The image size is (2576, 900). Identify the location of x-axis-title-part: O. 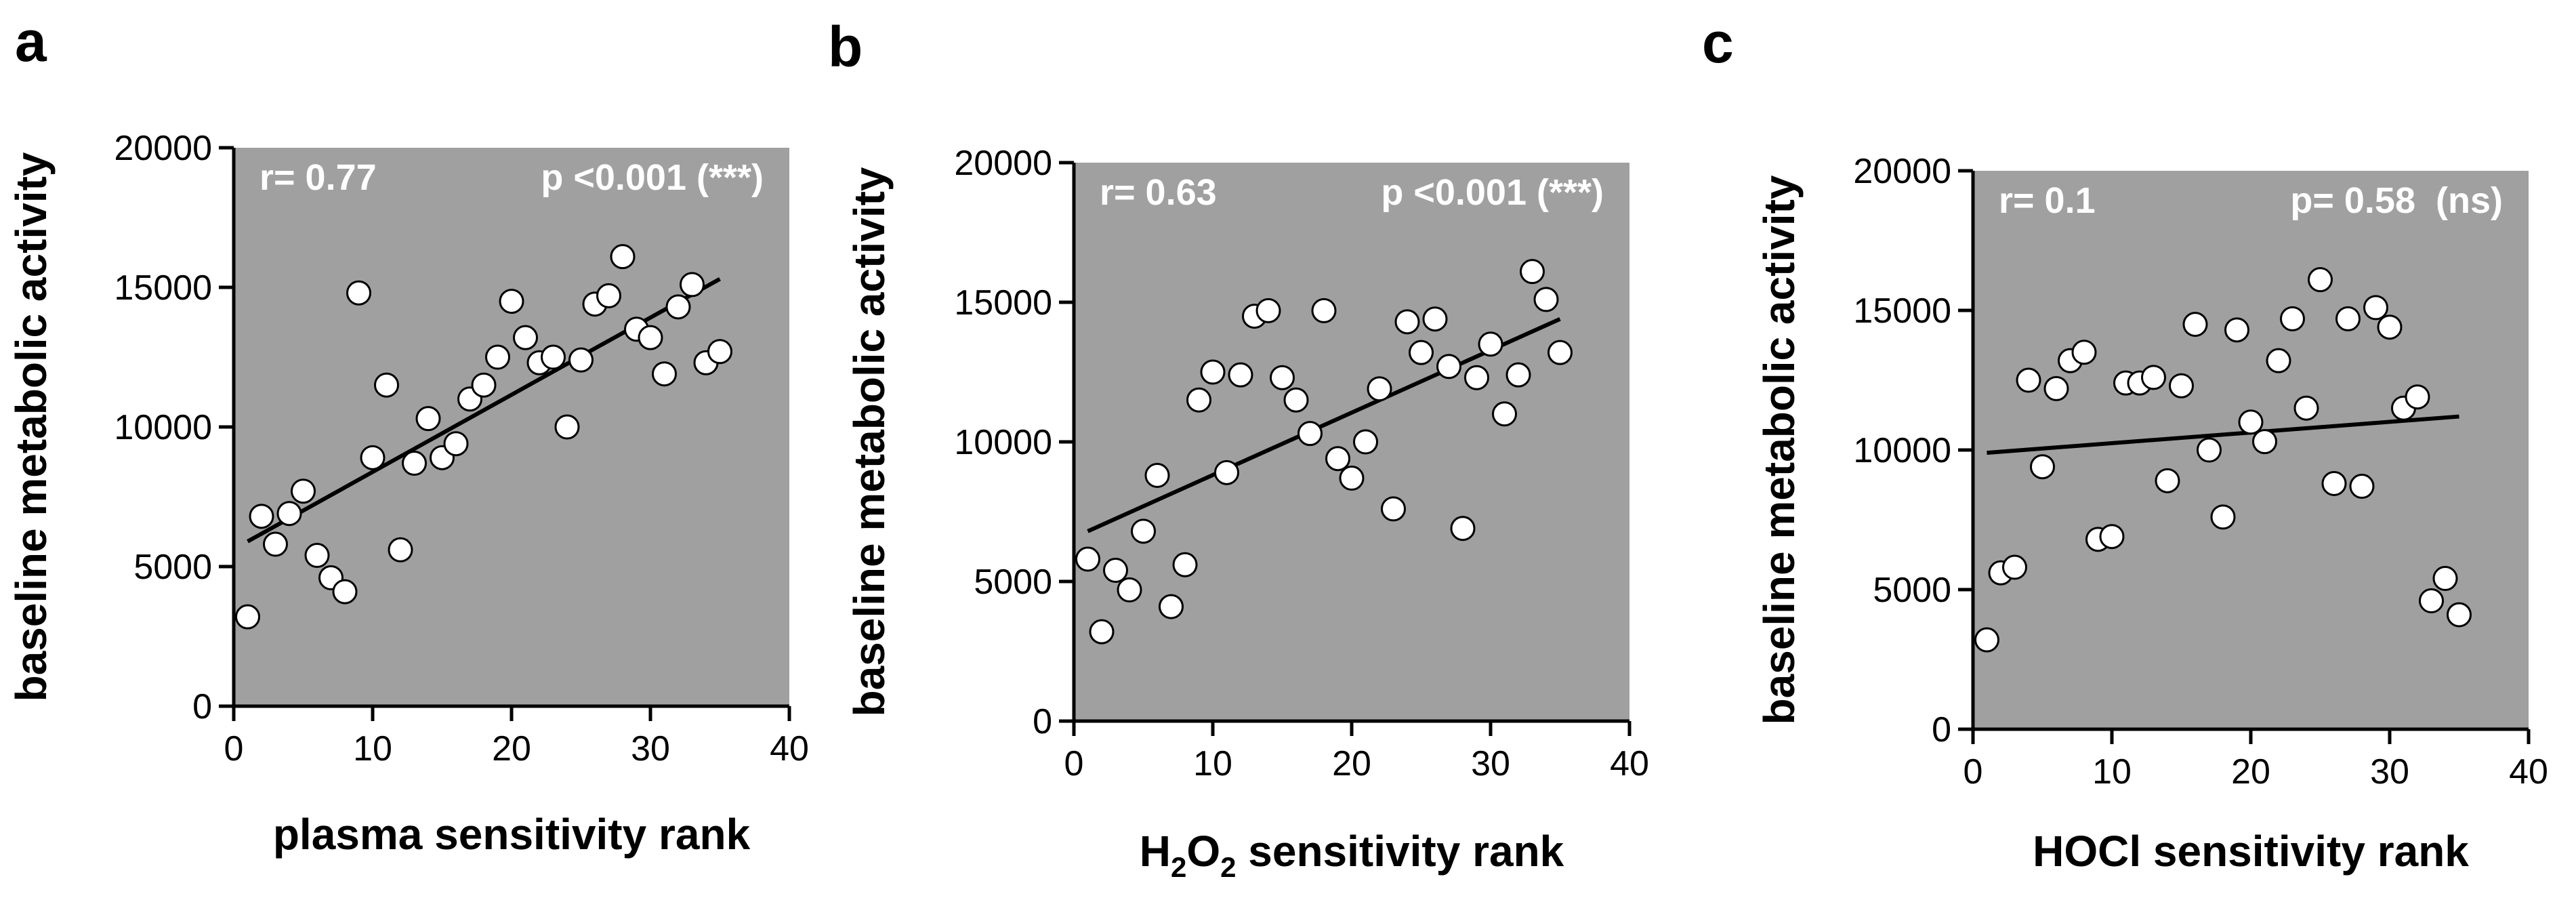
(1203, 851).